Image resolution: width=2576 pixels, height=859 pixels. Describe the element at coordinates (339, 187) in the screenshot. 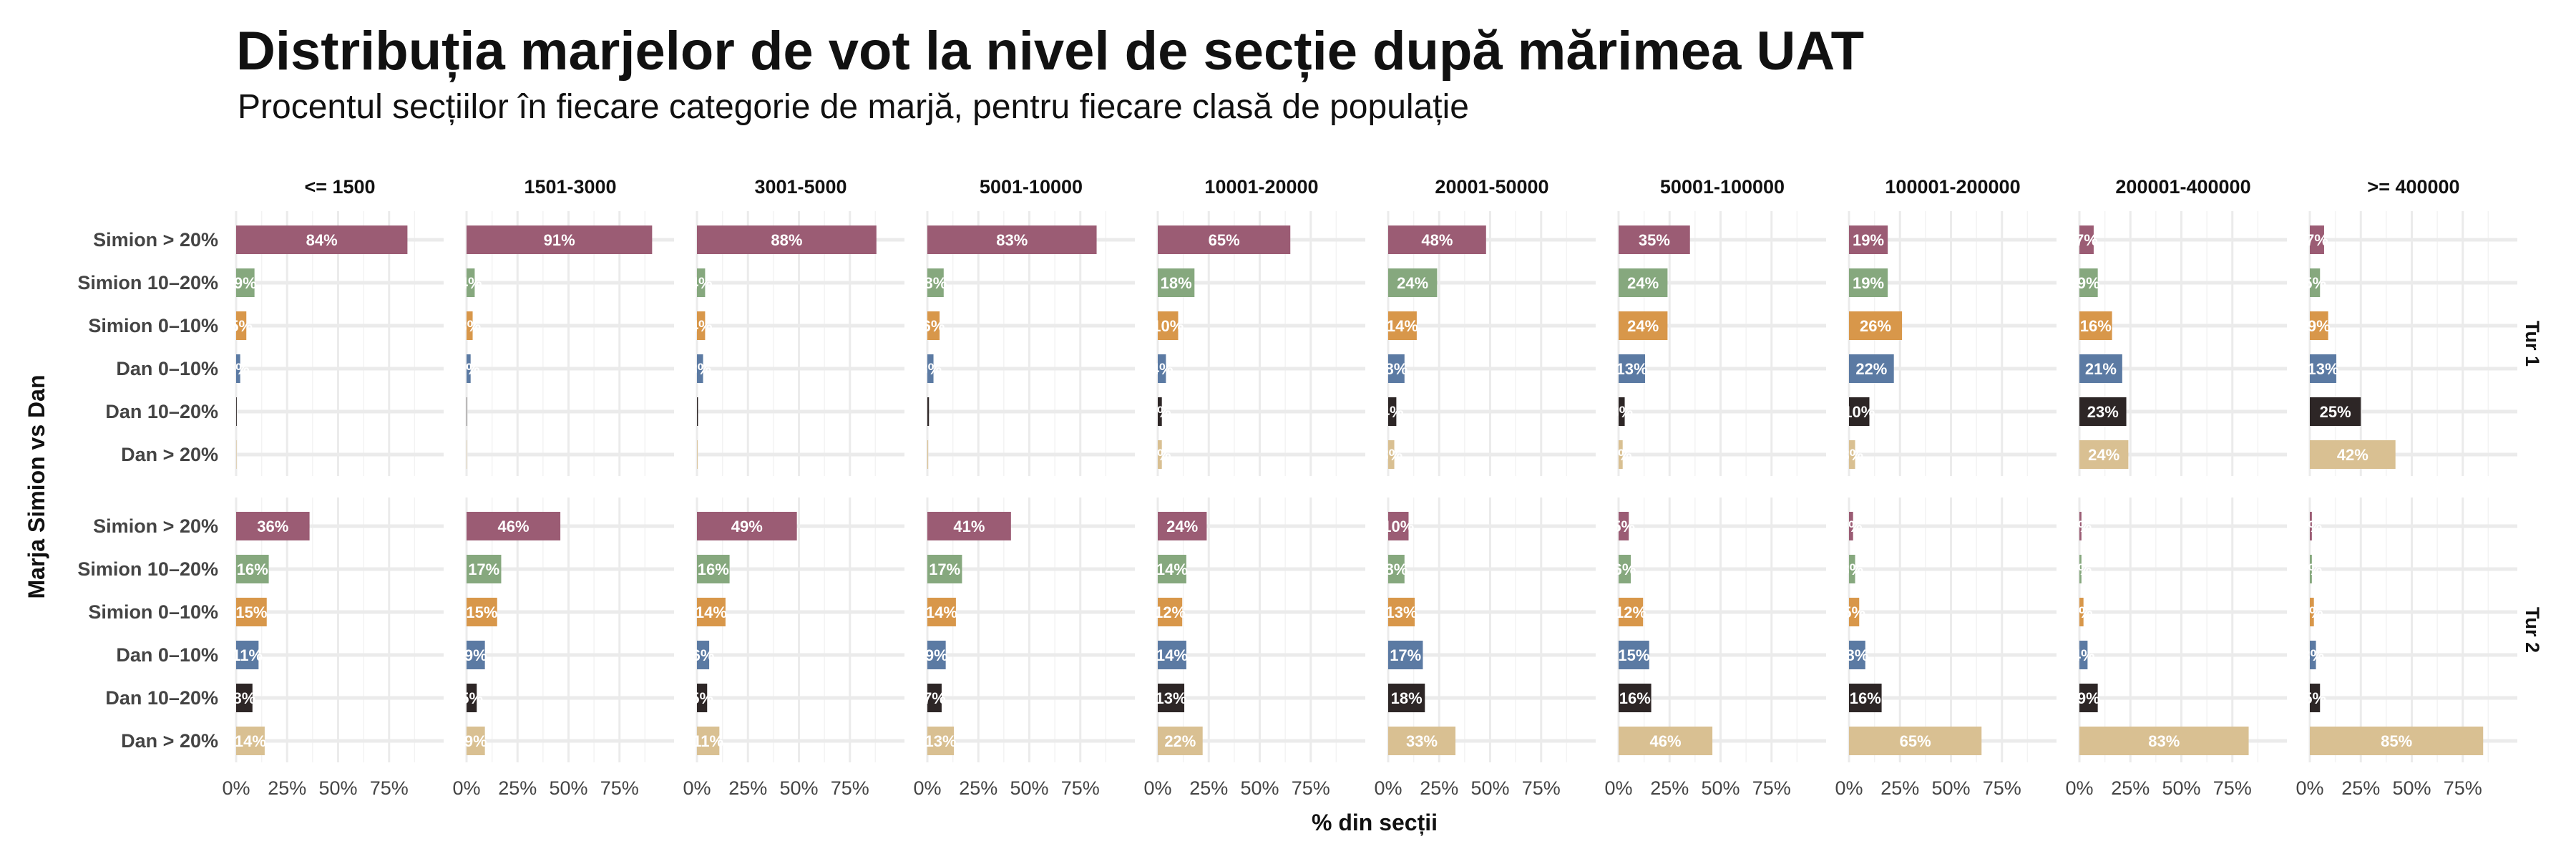

I see `column-label: <= 1500` at that location.